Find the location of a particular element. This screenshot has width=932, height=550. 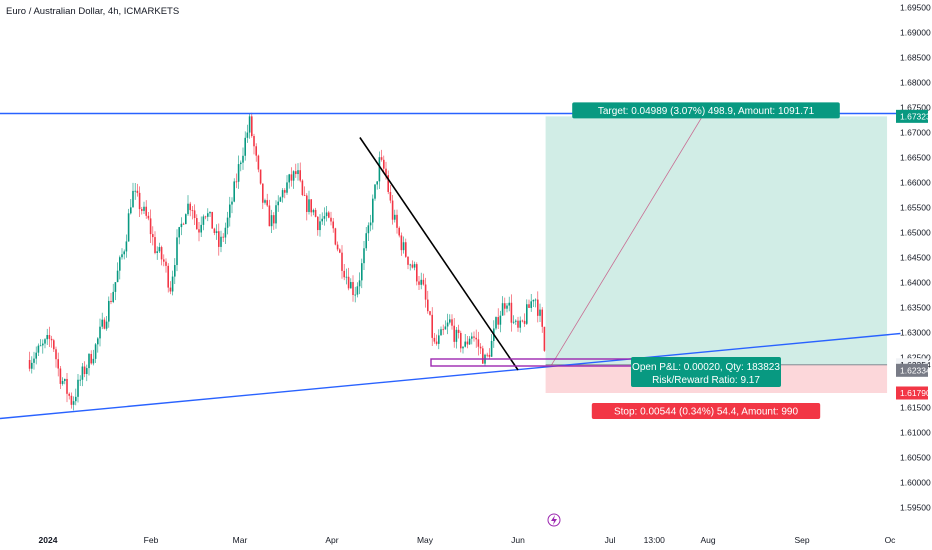

stop-label: Stop: 0.00544 (0.34%) 54.4, Amount: 990 is located at coordinates (706, 412).